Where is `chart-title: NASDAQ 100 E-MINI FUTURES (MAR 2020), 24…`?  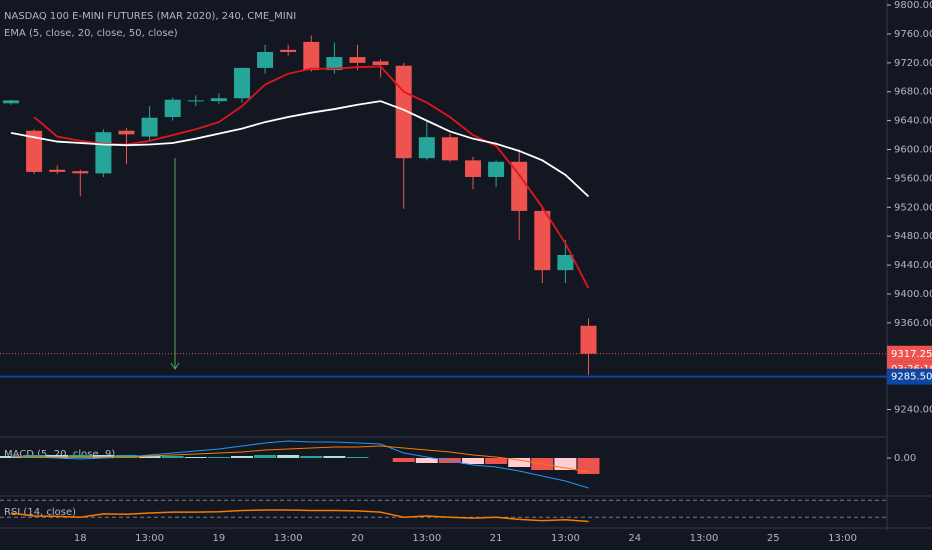 chart-title: NASDAQ 100 E-MINI FUTURES (MAR 2020), 24… is located at coordinates (150, 16).